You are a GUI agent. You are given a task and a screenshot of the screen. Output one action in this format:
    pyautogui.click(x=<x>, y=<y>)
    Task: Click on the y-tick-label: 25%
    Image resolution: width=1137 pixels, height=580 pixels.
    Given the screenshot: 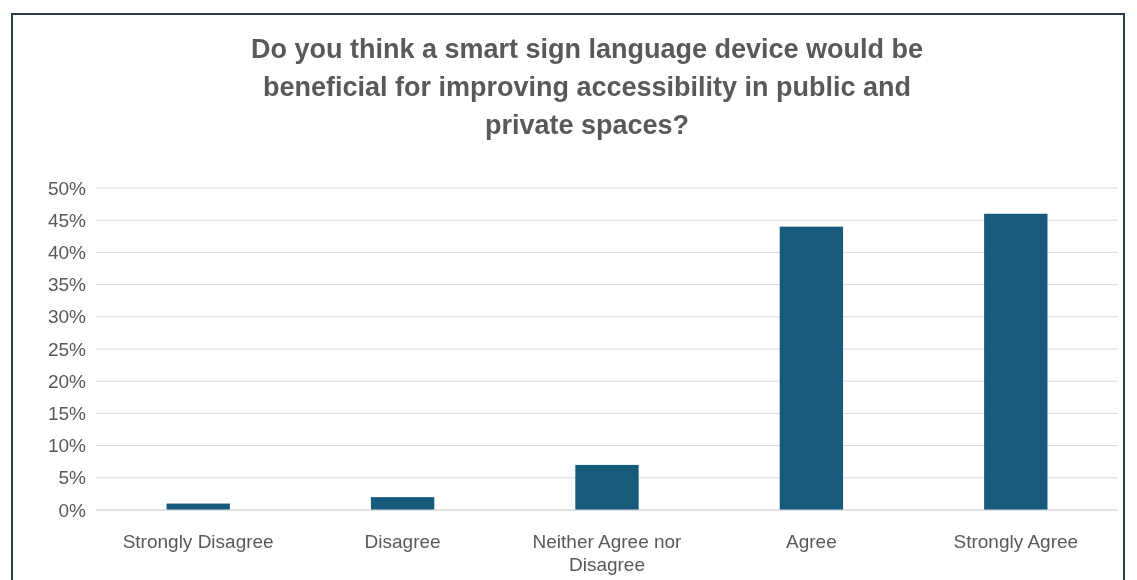 What is the action you would take?
    pyautogui.click(x=67, y=349)
    